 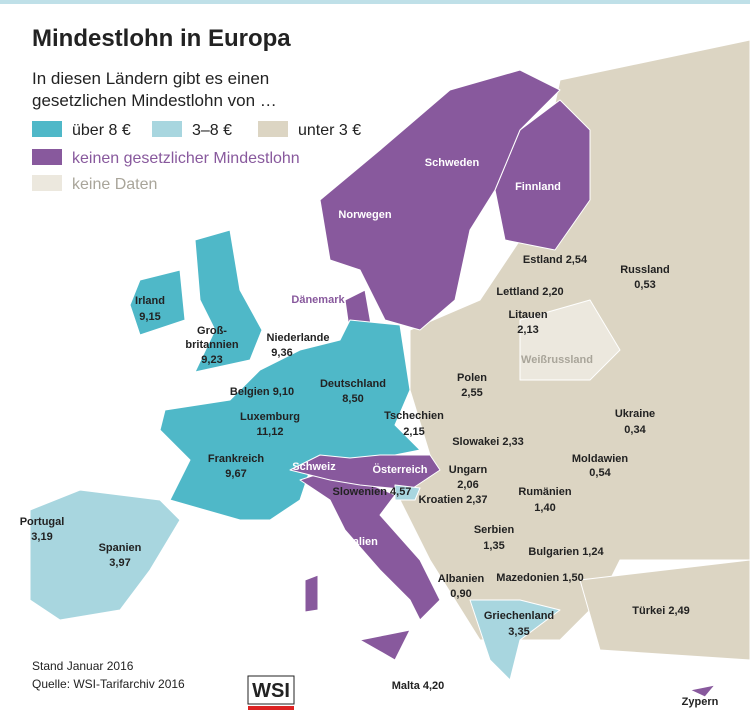 I want to click on country-name: Griechenland, so click(x=519, y=616).